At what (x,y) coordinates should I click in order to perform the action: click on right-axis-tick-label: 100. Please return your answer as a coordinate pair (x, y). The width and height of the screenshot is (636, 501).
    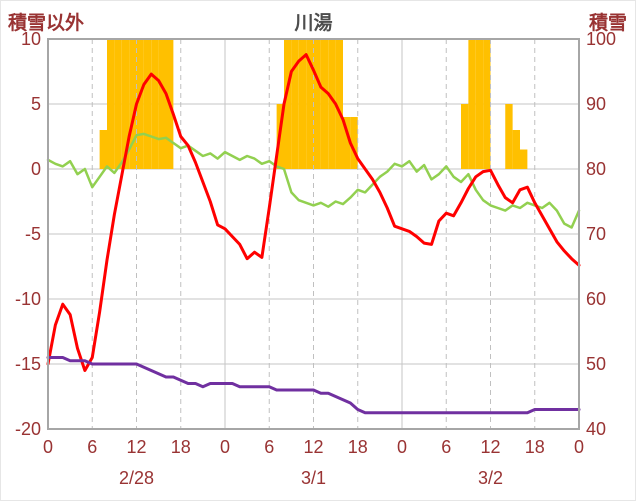
    Looking at the image, I should click on (601, 39).